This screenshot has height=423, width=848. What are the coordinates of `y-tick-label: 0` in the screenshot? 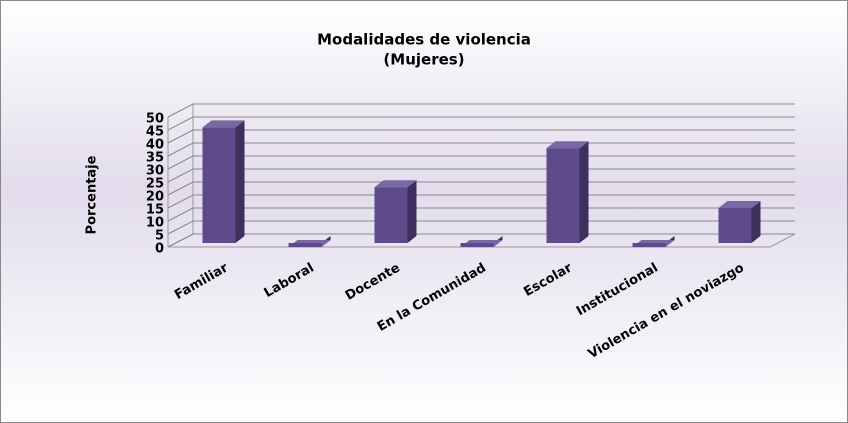 It's located at (159, 249).